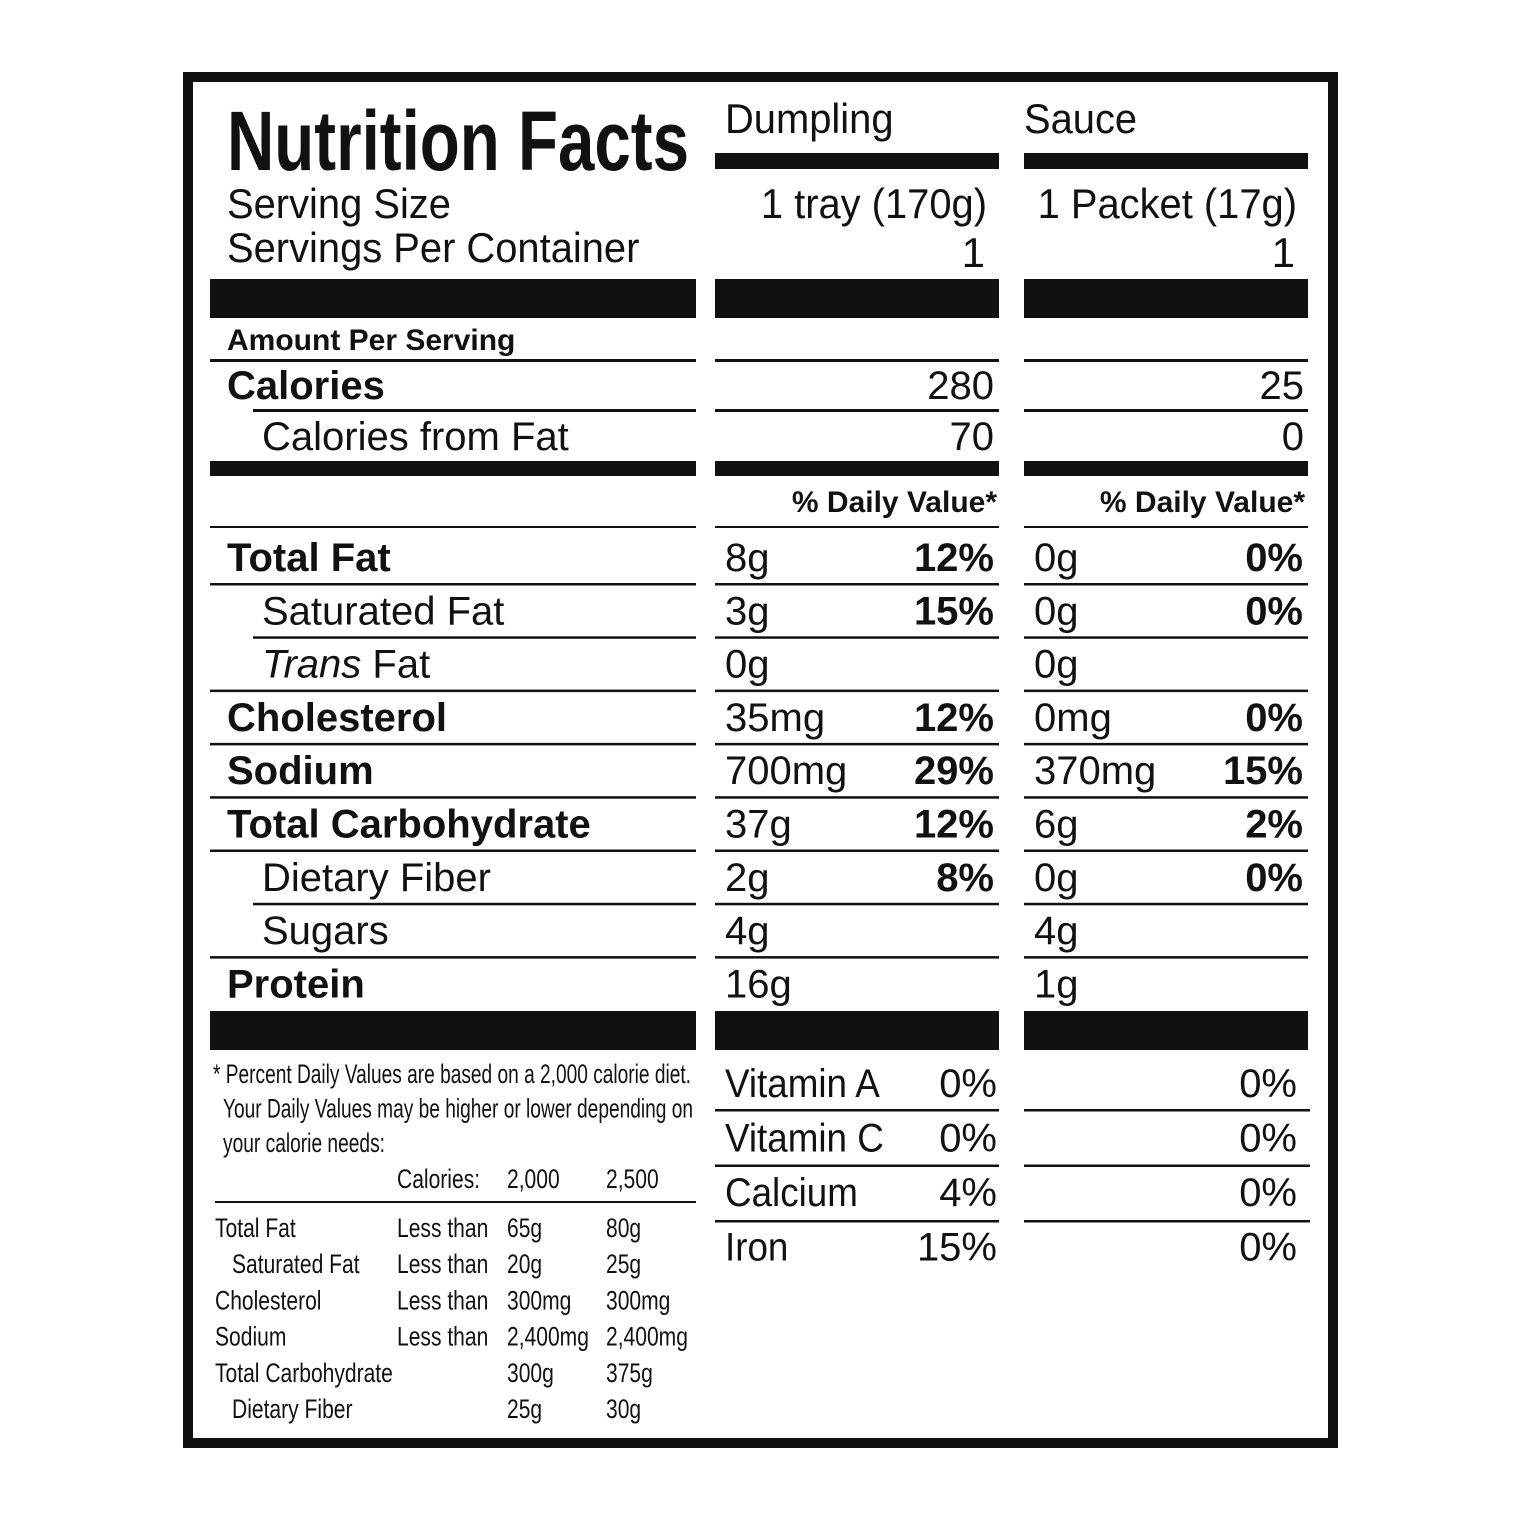 The height and width of the screenshot is (1522, 1522). I want to click on footnote-row-value: 300g, so click(530, 1373).